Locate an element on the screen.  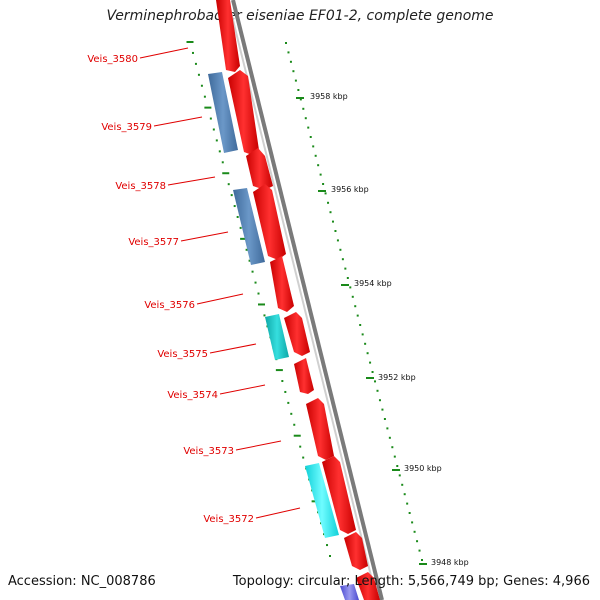
gene-label-3574: Veis_3574 is located at coordinates (192, 395).